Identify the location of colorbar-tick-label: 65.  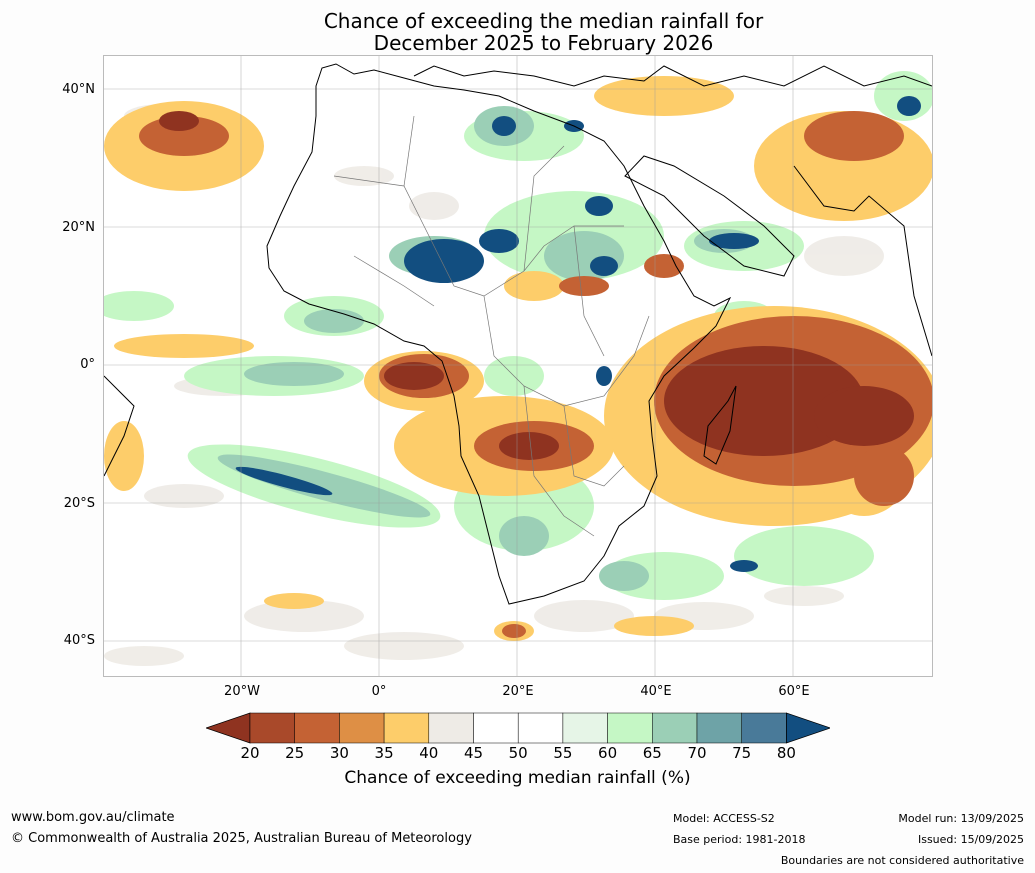
(652, 753).